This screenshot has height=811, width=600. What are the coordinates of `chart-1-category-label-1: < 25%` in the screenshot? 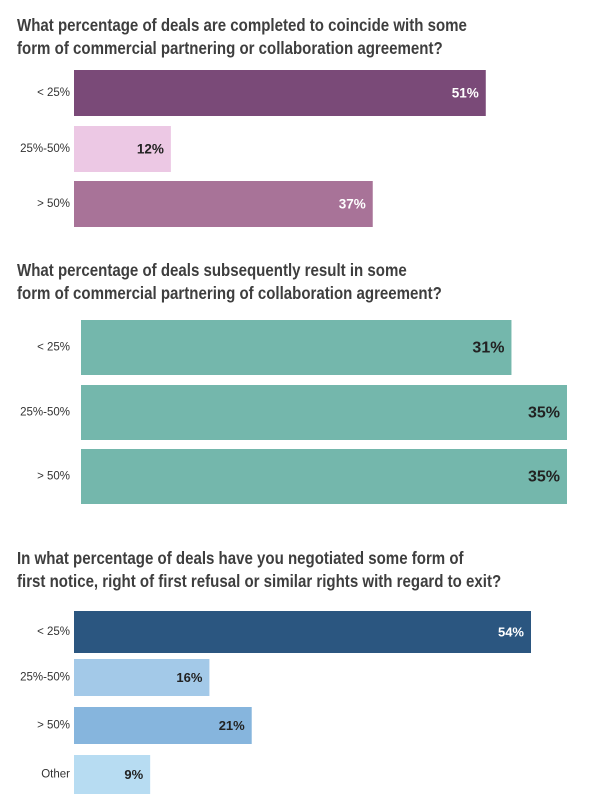 It's located at (53, 93).